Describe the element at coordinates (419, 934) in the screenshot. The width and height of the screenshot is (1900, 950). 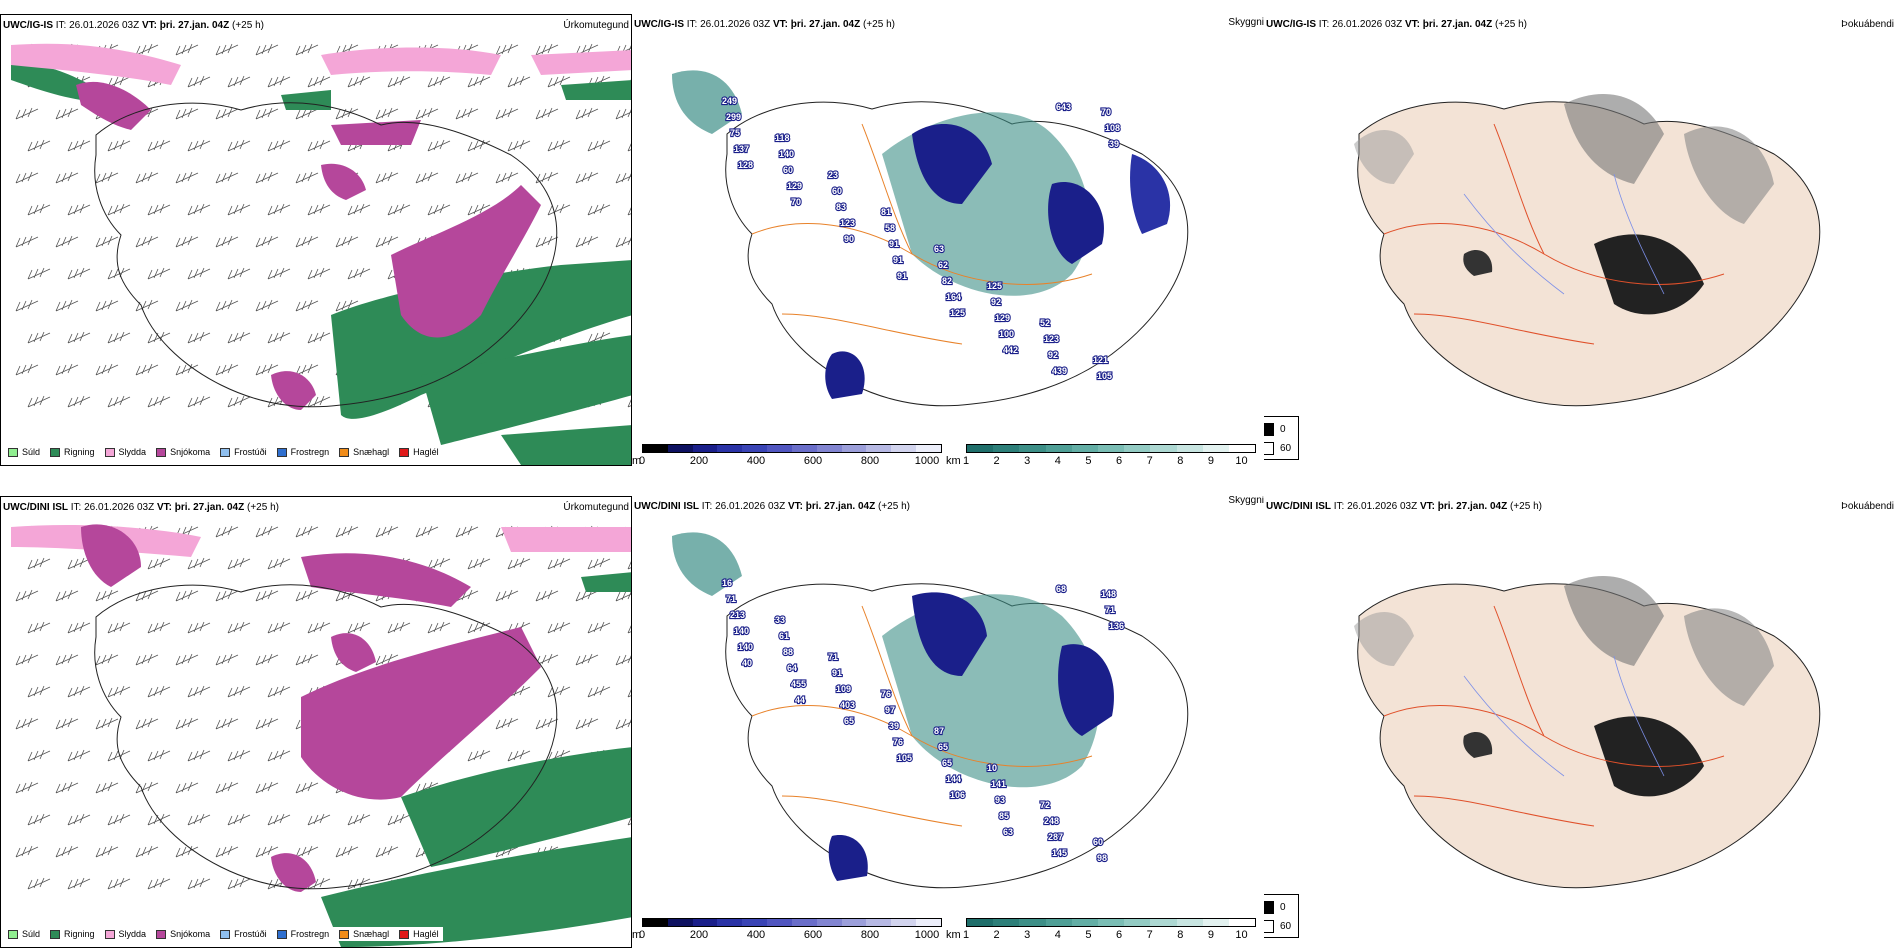
I see `legend-item: Haglél` at that location.